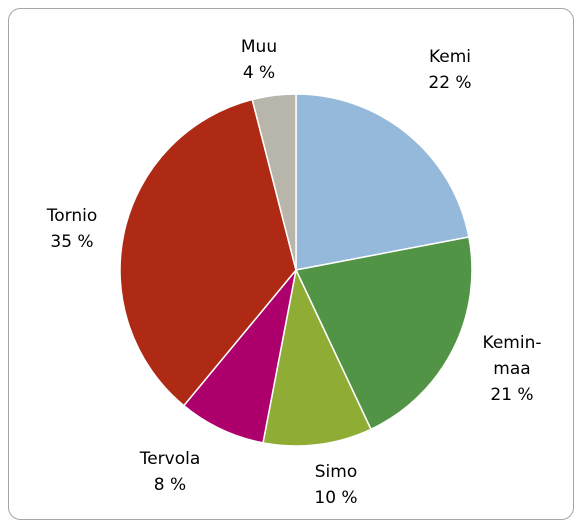  What do you see at coordinates (512, 395) in the screenshot?
I see `value-label: 21 %` at bounding box center [512, 395].